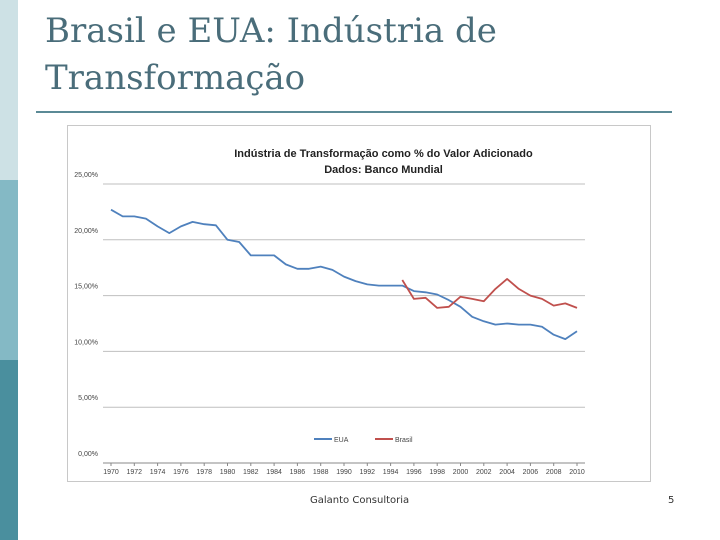 Image resolution: width=720 pixels, height=540 pixels. I want to click on x-tick-label: 1970, so click(111, 472).